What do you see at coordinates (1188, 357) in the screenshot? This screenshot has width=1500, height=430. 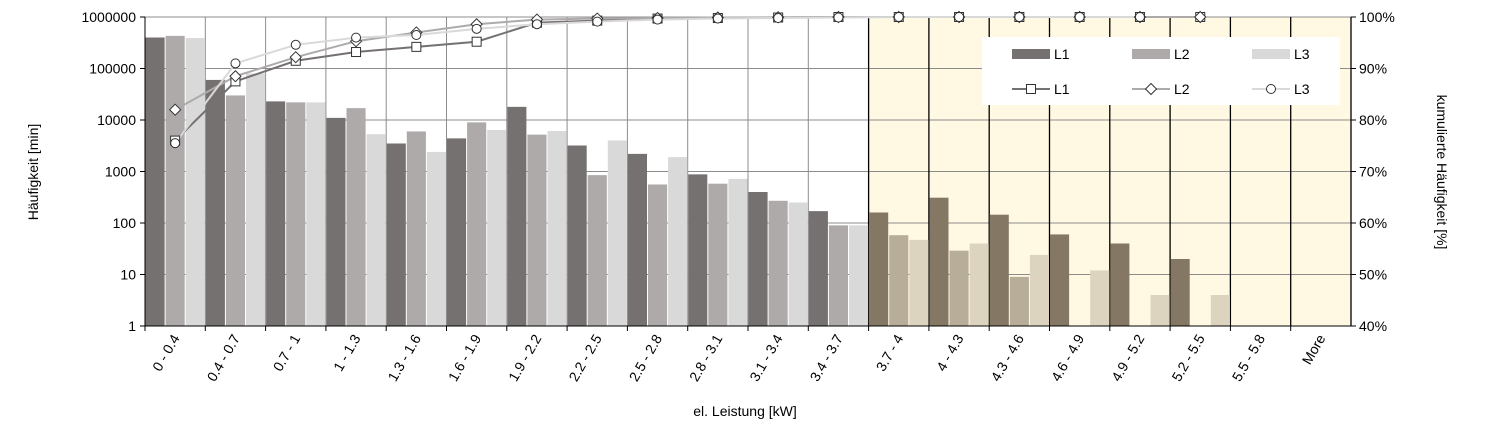 I see `x-tick-label: 5.2 - 5.5` at bounding box center [1188, 357].